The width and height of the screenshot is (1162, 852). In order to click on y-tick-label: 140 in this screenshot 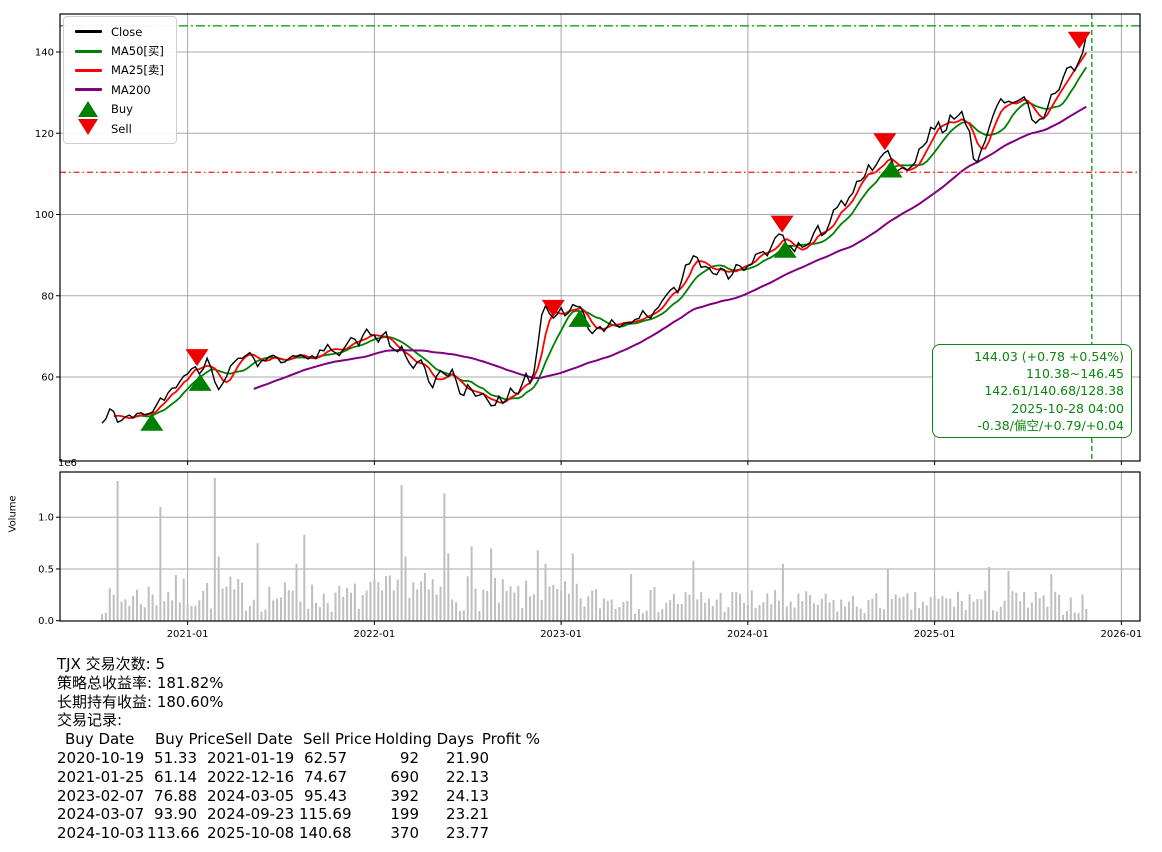, I will do `click(44, 53)`.